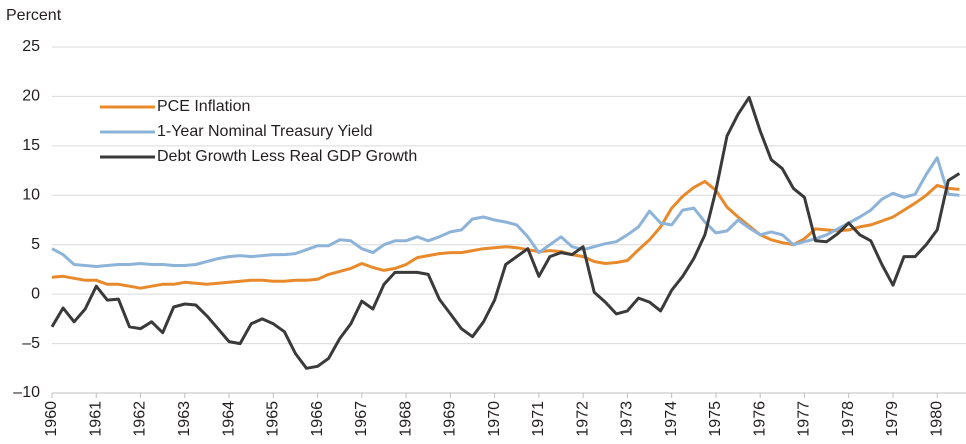  What do you see at coordinates (203, 106) in the screenshot?
I see `legend-label: PCE Inflation` at bounding box center [203, 106].